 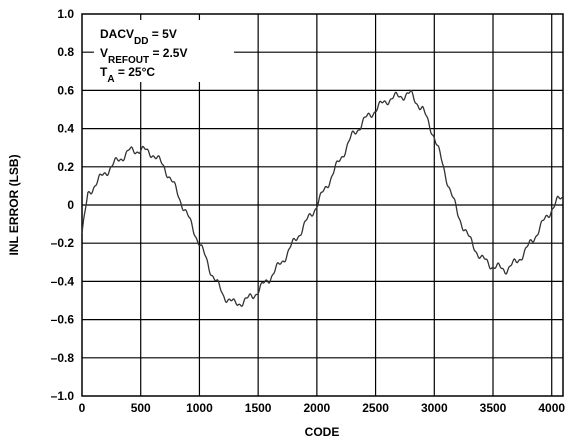 I want to click on x-axis-label: CODE, so click(x=322, y=432).